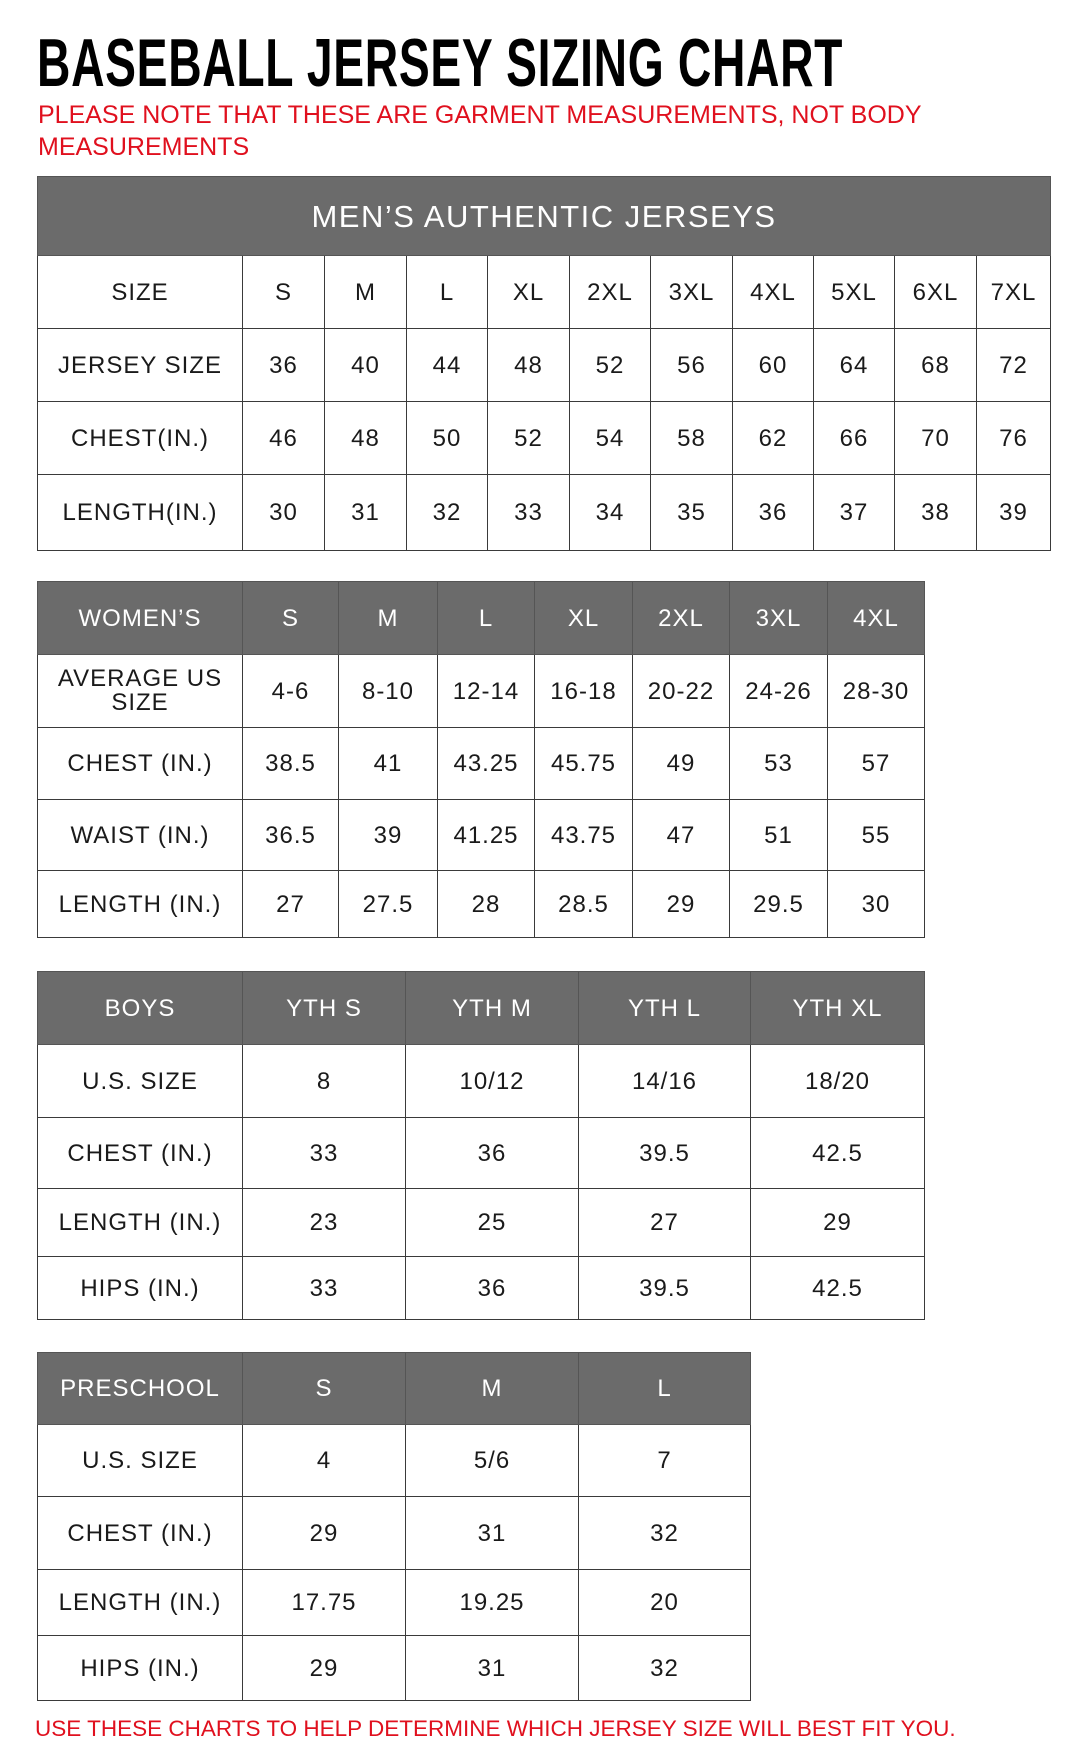  Describe the element at coordinates (481, 1081) in the screenshot. I see `table-row: U.S. SIZE 8 10/12 14/16 18/20` at that location.